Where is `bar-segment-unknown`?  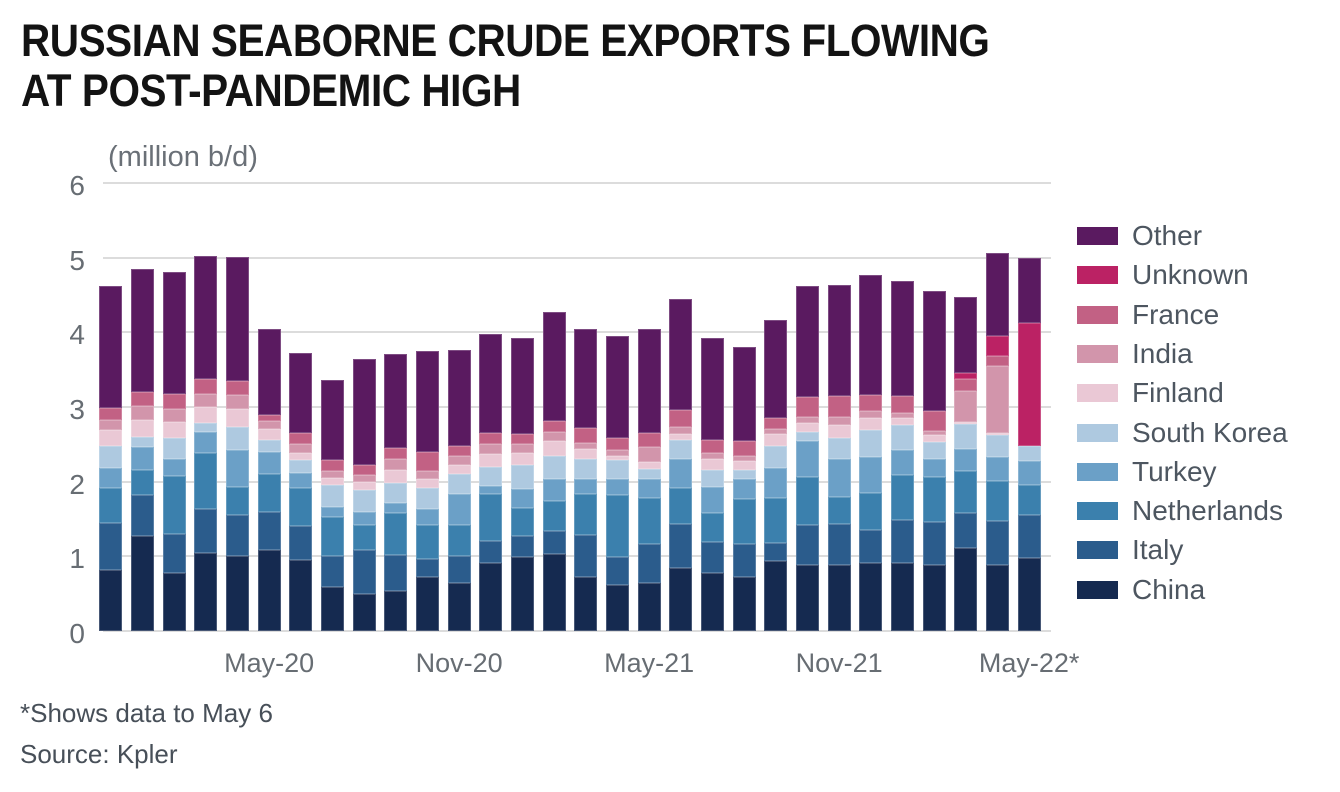
bar-segment-unknown is located at coordinates (1029, 384).